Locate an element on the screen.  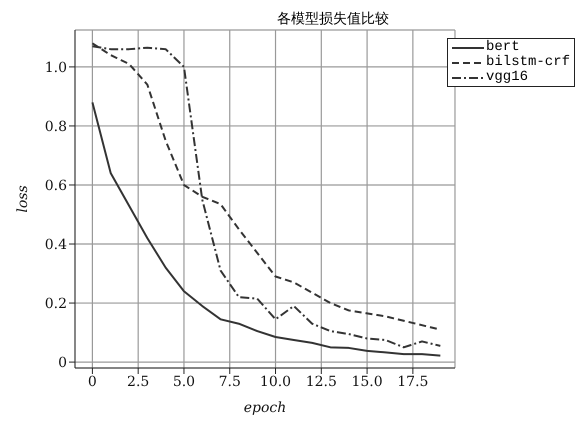
x-tick-label: 5.0 is located at coordinates (184, 382).